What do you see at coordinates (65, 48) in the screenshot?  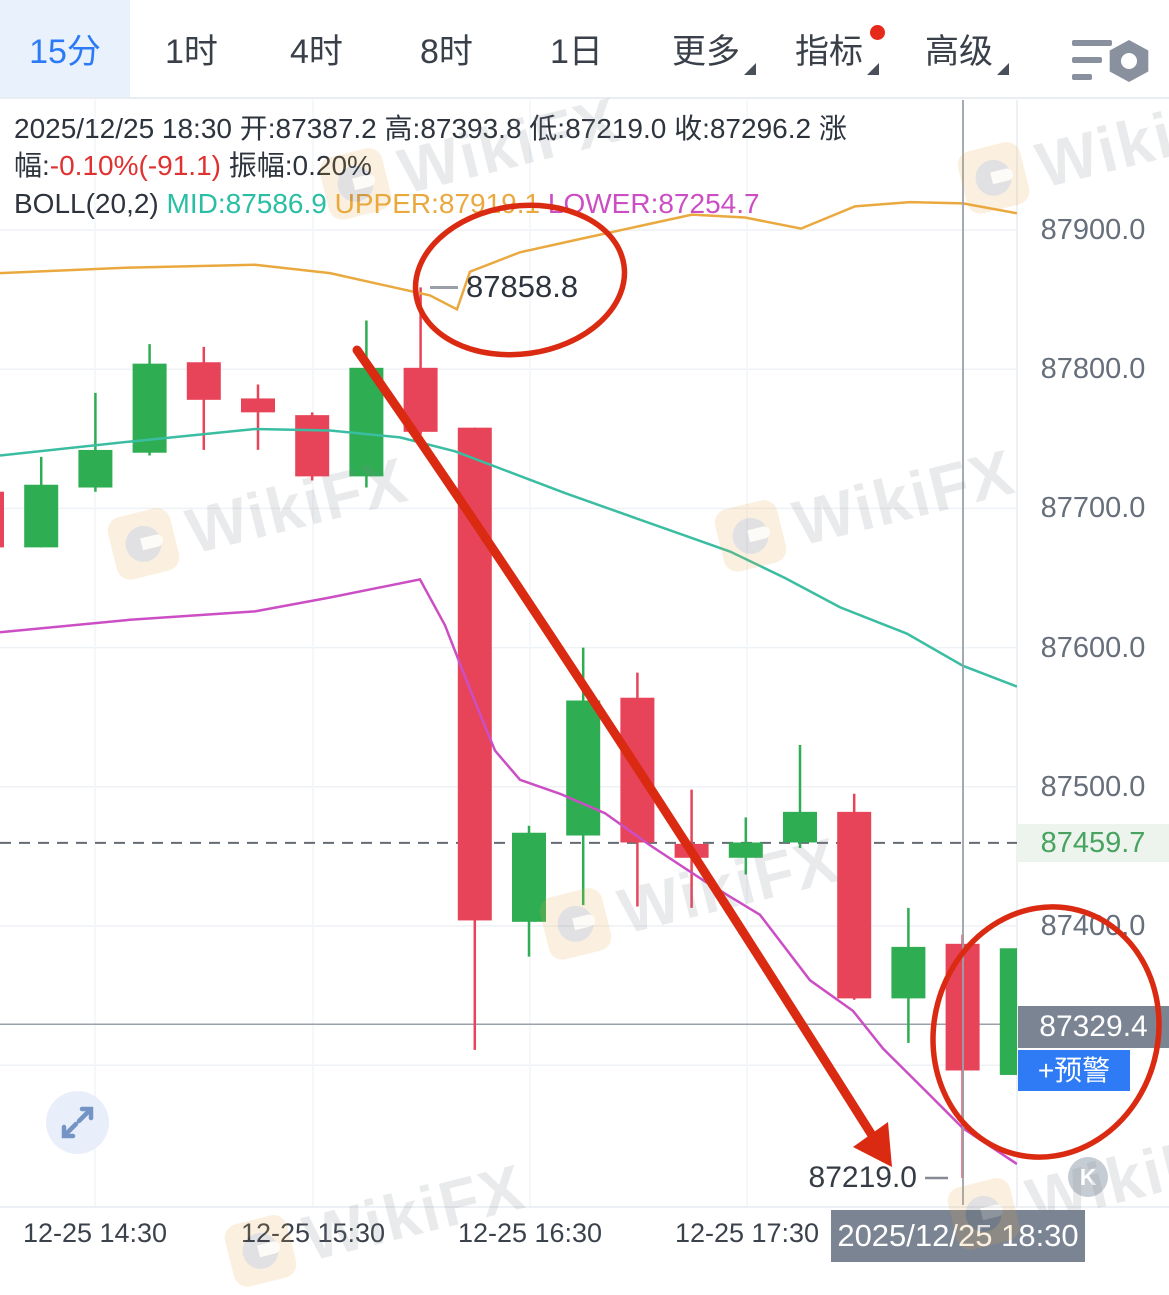 I see `tab-15min: 15分` at bounding box center [65, 48].